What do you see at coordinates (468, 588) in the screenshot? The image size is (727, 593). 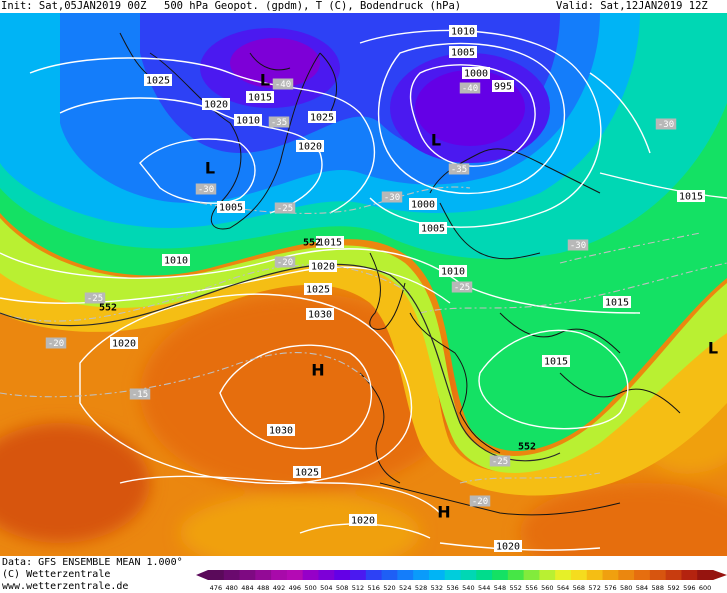 I see `legend-tick-label: 540` at bounding box center [468, 588].